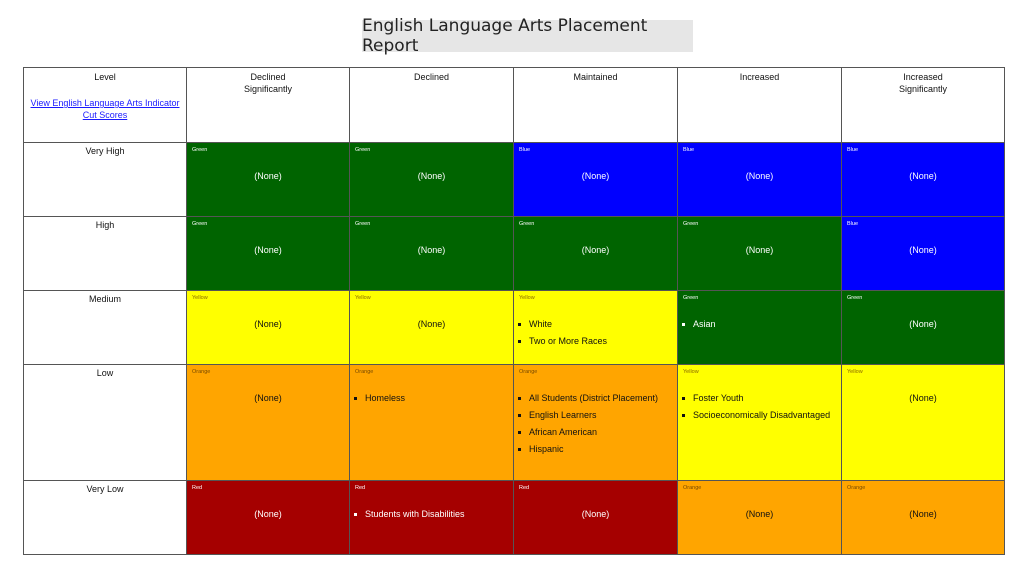  What do you see at coordinates (105, 422) in the screenshot?
I see `level-label-cell: Low` at bounding box center [105, 422].